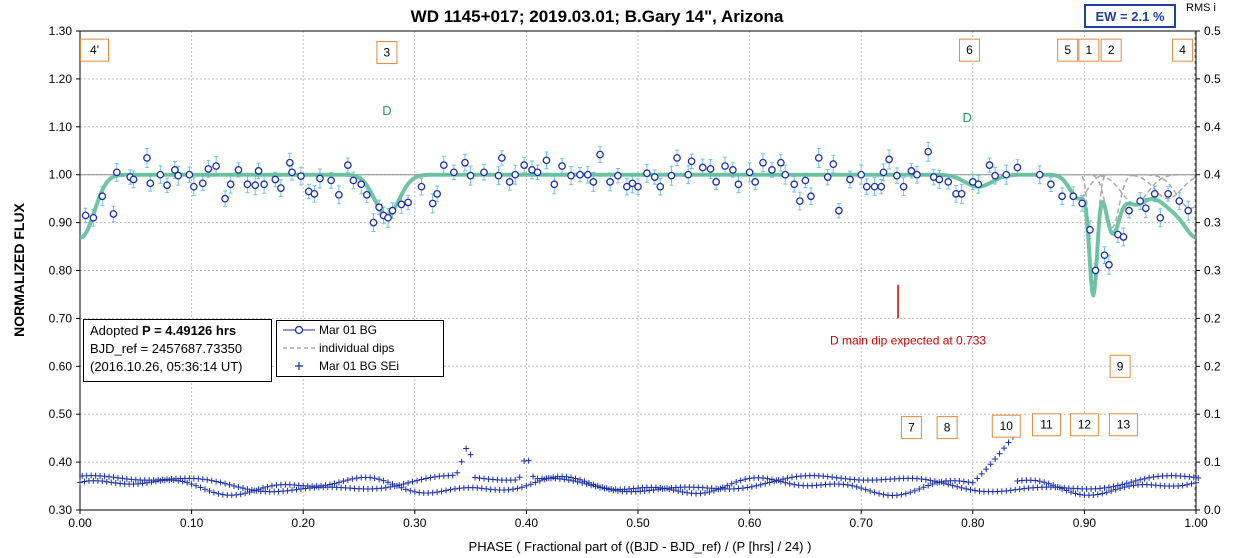  What do you see at coordinates (1124, 425) in the screenshot?
I see `dip-id-label: 13` at bounding box center [1124, 425].